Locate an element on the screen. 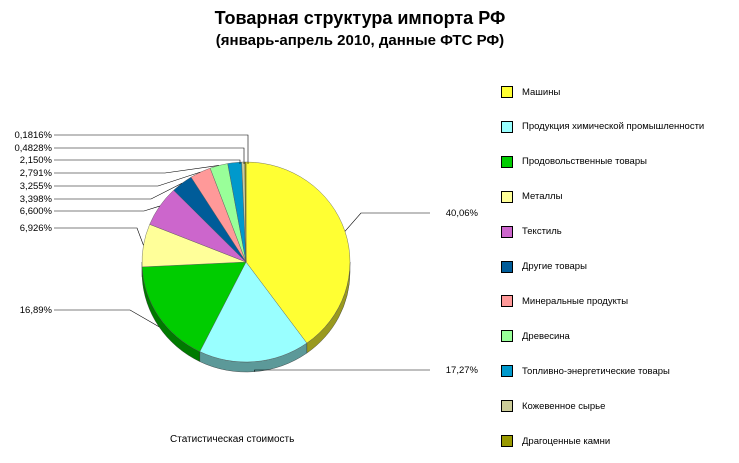  legend-item-6: Другие товары is located at coordinates (619, 267).